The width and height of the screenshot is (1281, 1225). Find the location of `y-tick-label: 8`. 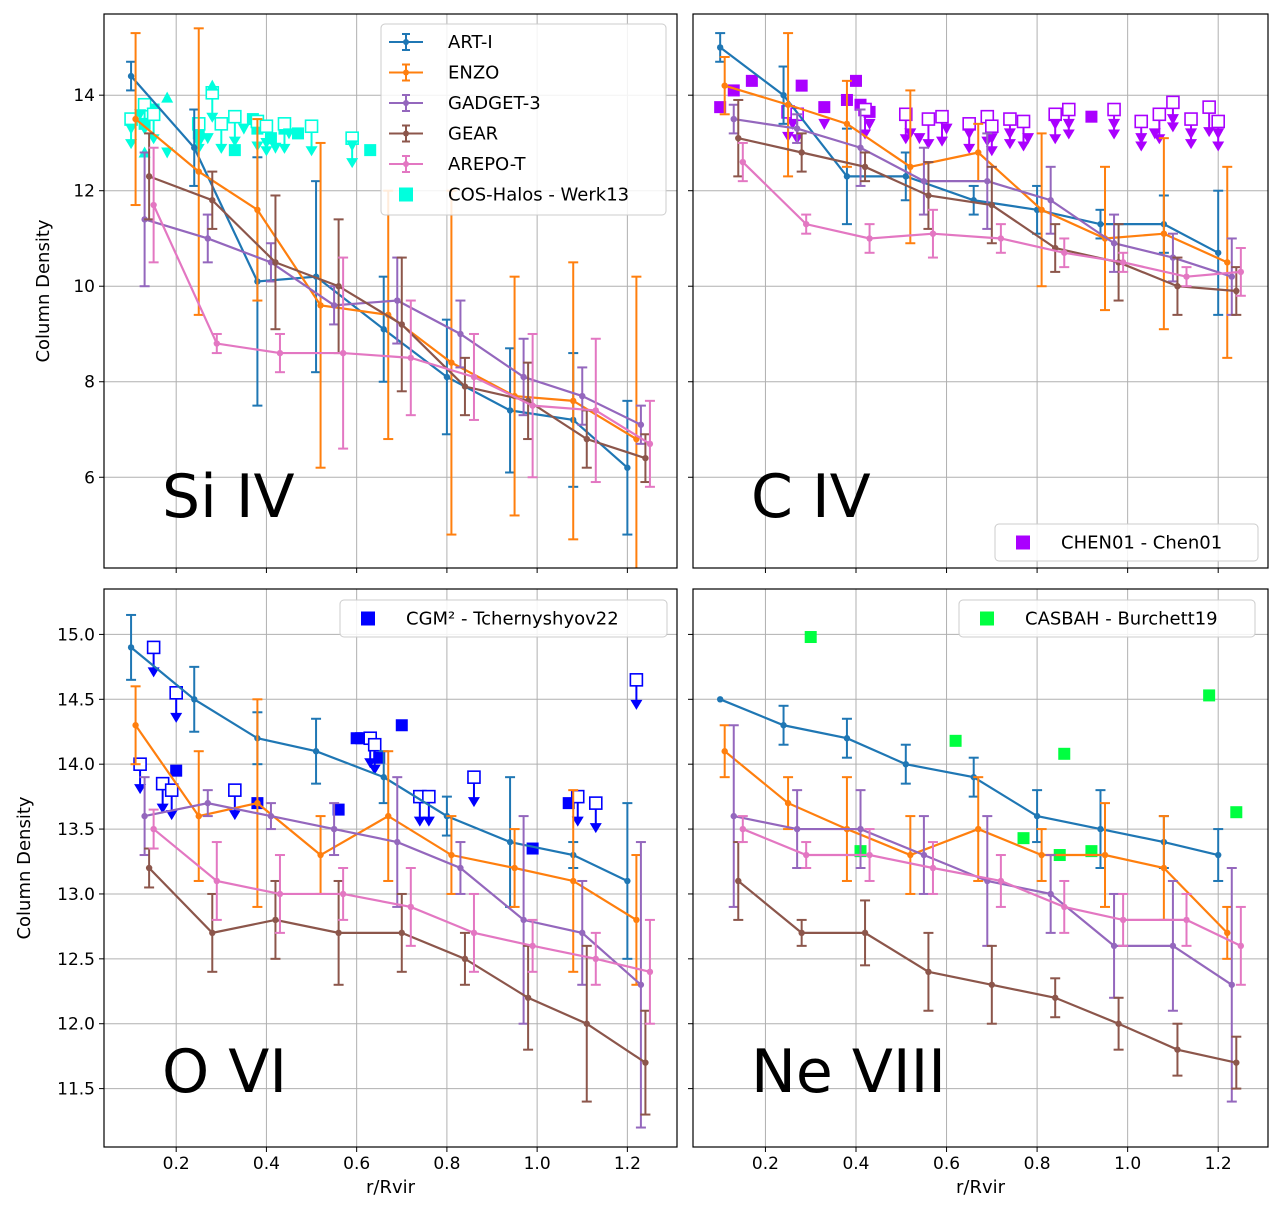

y-tick-label: 8 is located at coordinates (89, 383).